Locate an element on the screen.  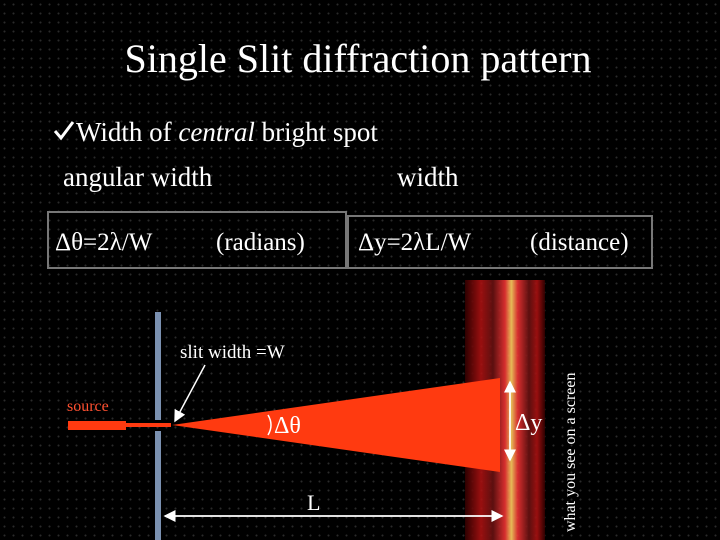
formula: Δθ=2λ/W is located at coordinates (104, 242).